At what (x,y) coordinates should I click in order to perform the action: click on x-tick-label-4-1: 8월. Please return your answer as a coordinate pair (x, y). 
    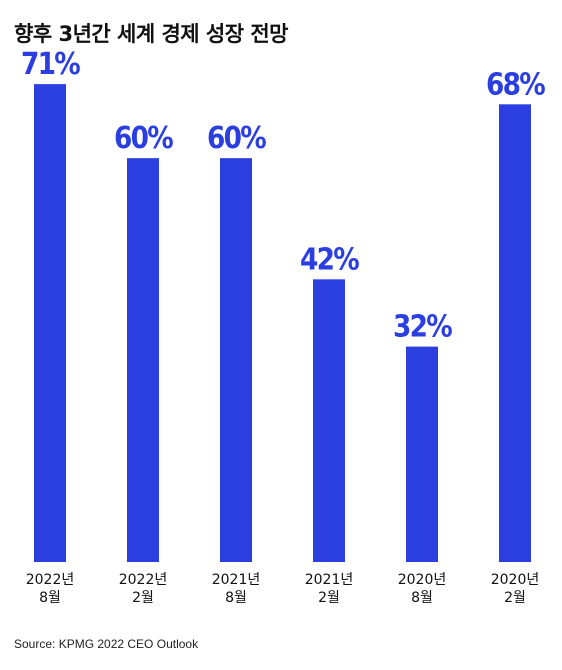
    Looking at the image, I should click on (422, 598).